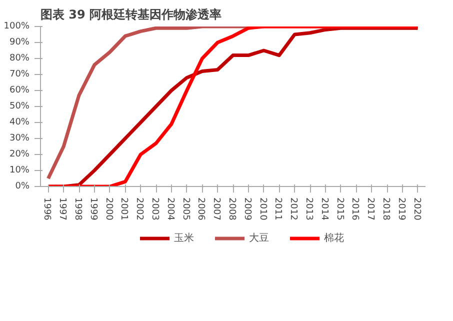  I want to click on x-tick-label: 2014, so click(323, 209).